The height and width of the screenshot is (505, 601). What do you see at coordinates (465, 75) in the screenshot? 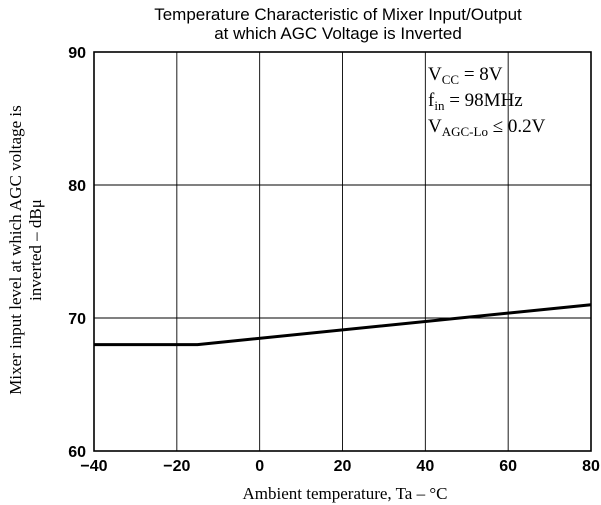
I see `condition-line-0: VCC = 8V` at bounding box center [465, 75].